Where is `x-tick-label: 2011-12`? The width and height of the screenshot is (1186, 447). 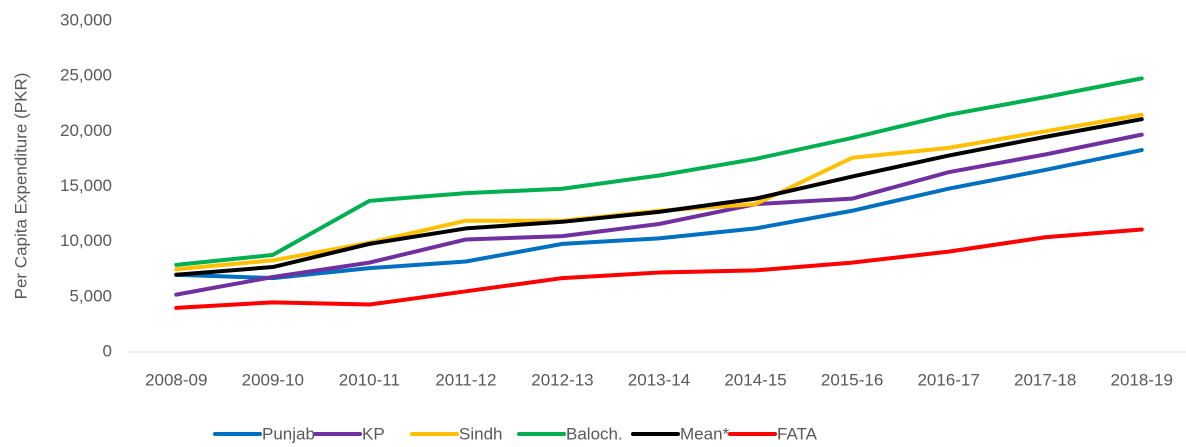 x-tick-label: 2011-12 is located at coordinates (465, 379).